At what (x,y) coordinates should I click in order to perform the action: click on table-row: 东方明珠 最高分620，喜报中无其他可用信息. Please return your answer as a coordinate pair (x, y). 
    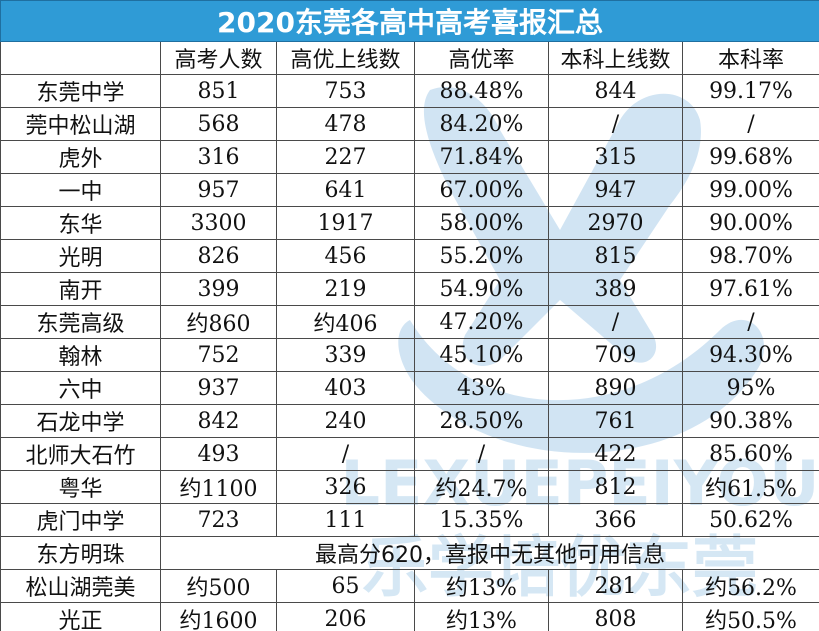
    Looking at the image, I should click on (409, 553).